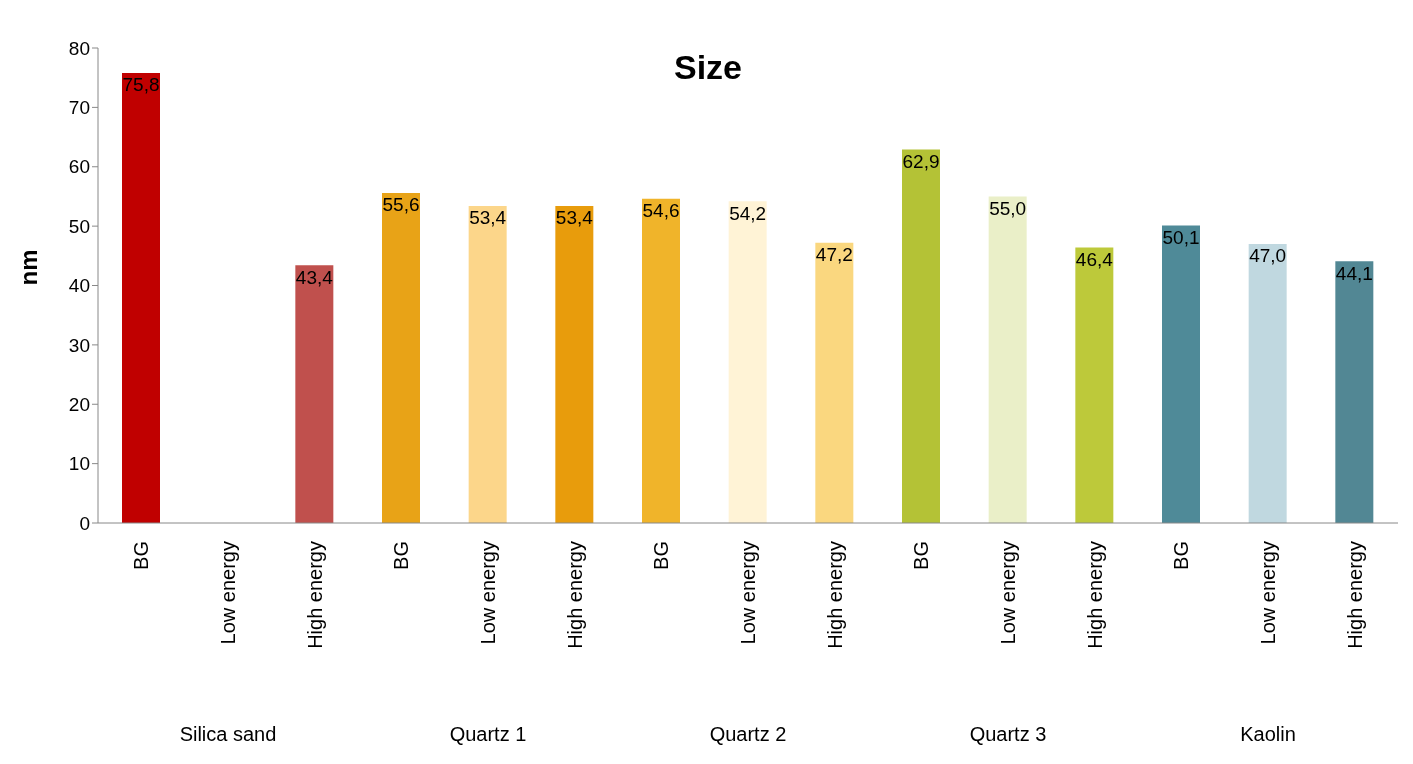 The width and height of the screenshot is (1413, 764). What do you see at coordinates (661, 211) in the screenshot?
I see `data-label: 54,6` at bounding box center [661, 211].